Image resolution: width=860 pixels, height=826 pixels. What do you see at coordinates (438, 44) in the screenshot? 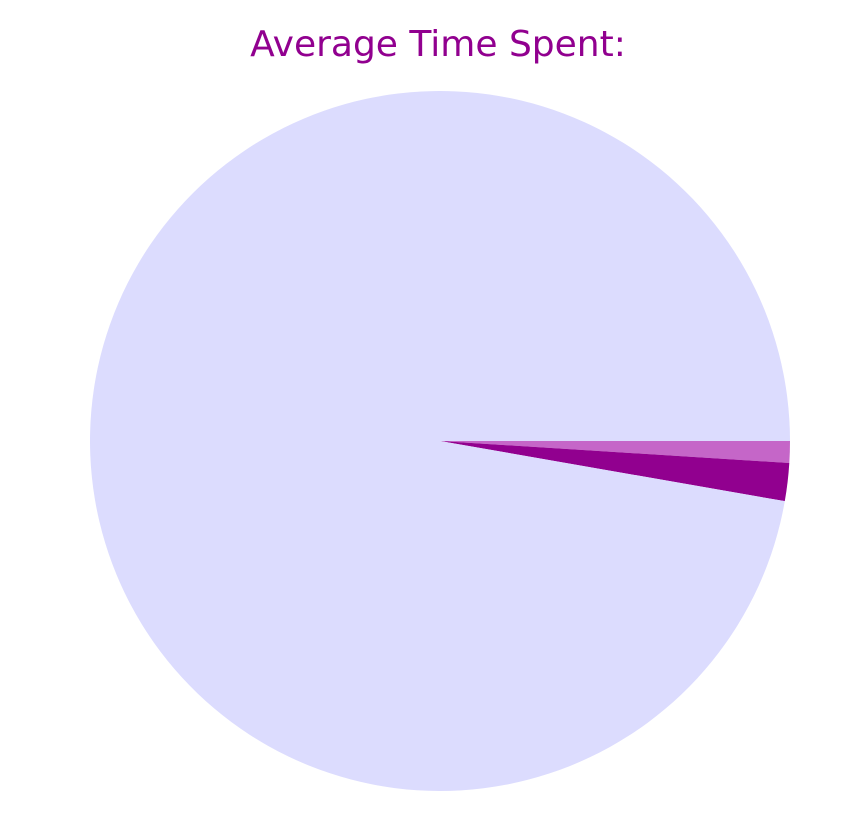
I see `chart-title: Average Time Spent:` at bounding box center [438, 44].